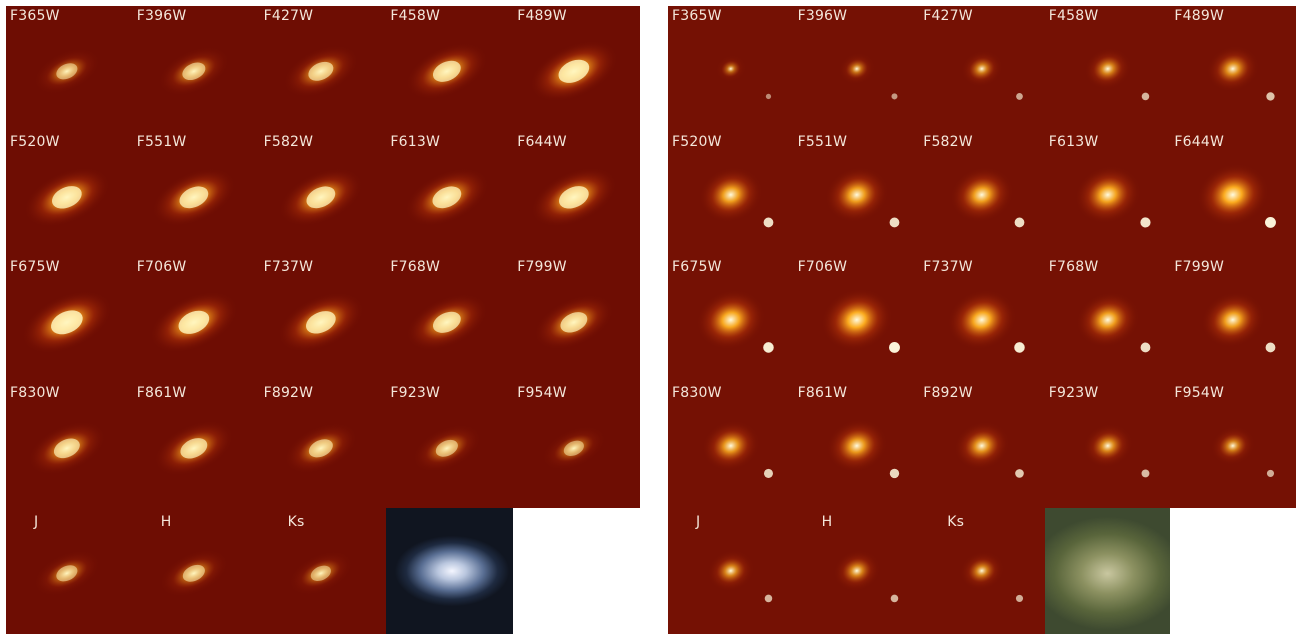 Image resolution: width=1298 pixels, height=636 pixels. Describe the element at coordinates (1199, 141) in the screenshot. I see `filter-label: F644W` at that location.